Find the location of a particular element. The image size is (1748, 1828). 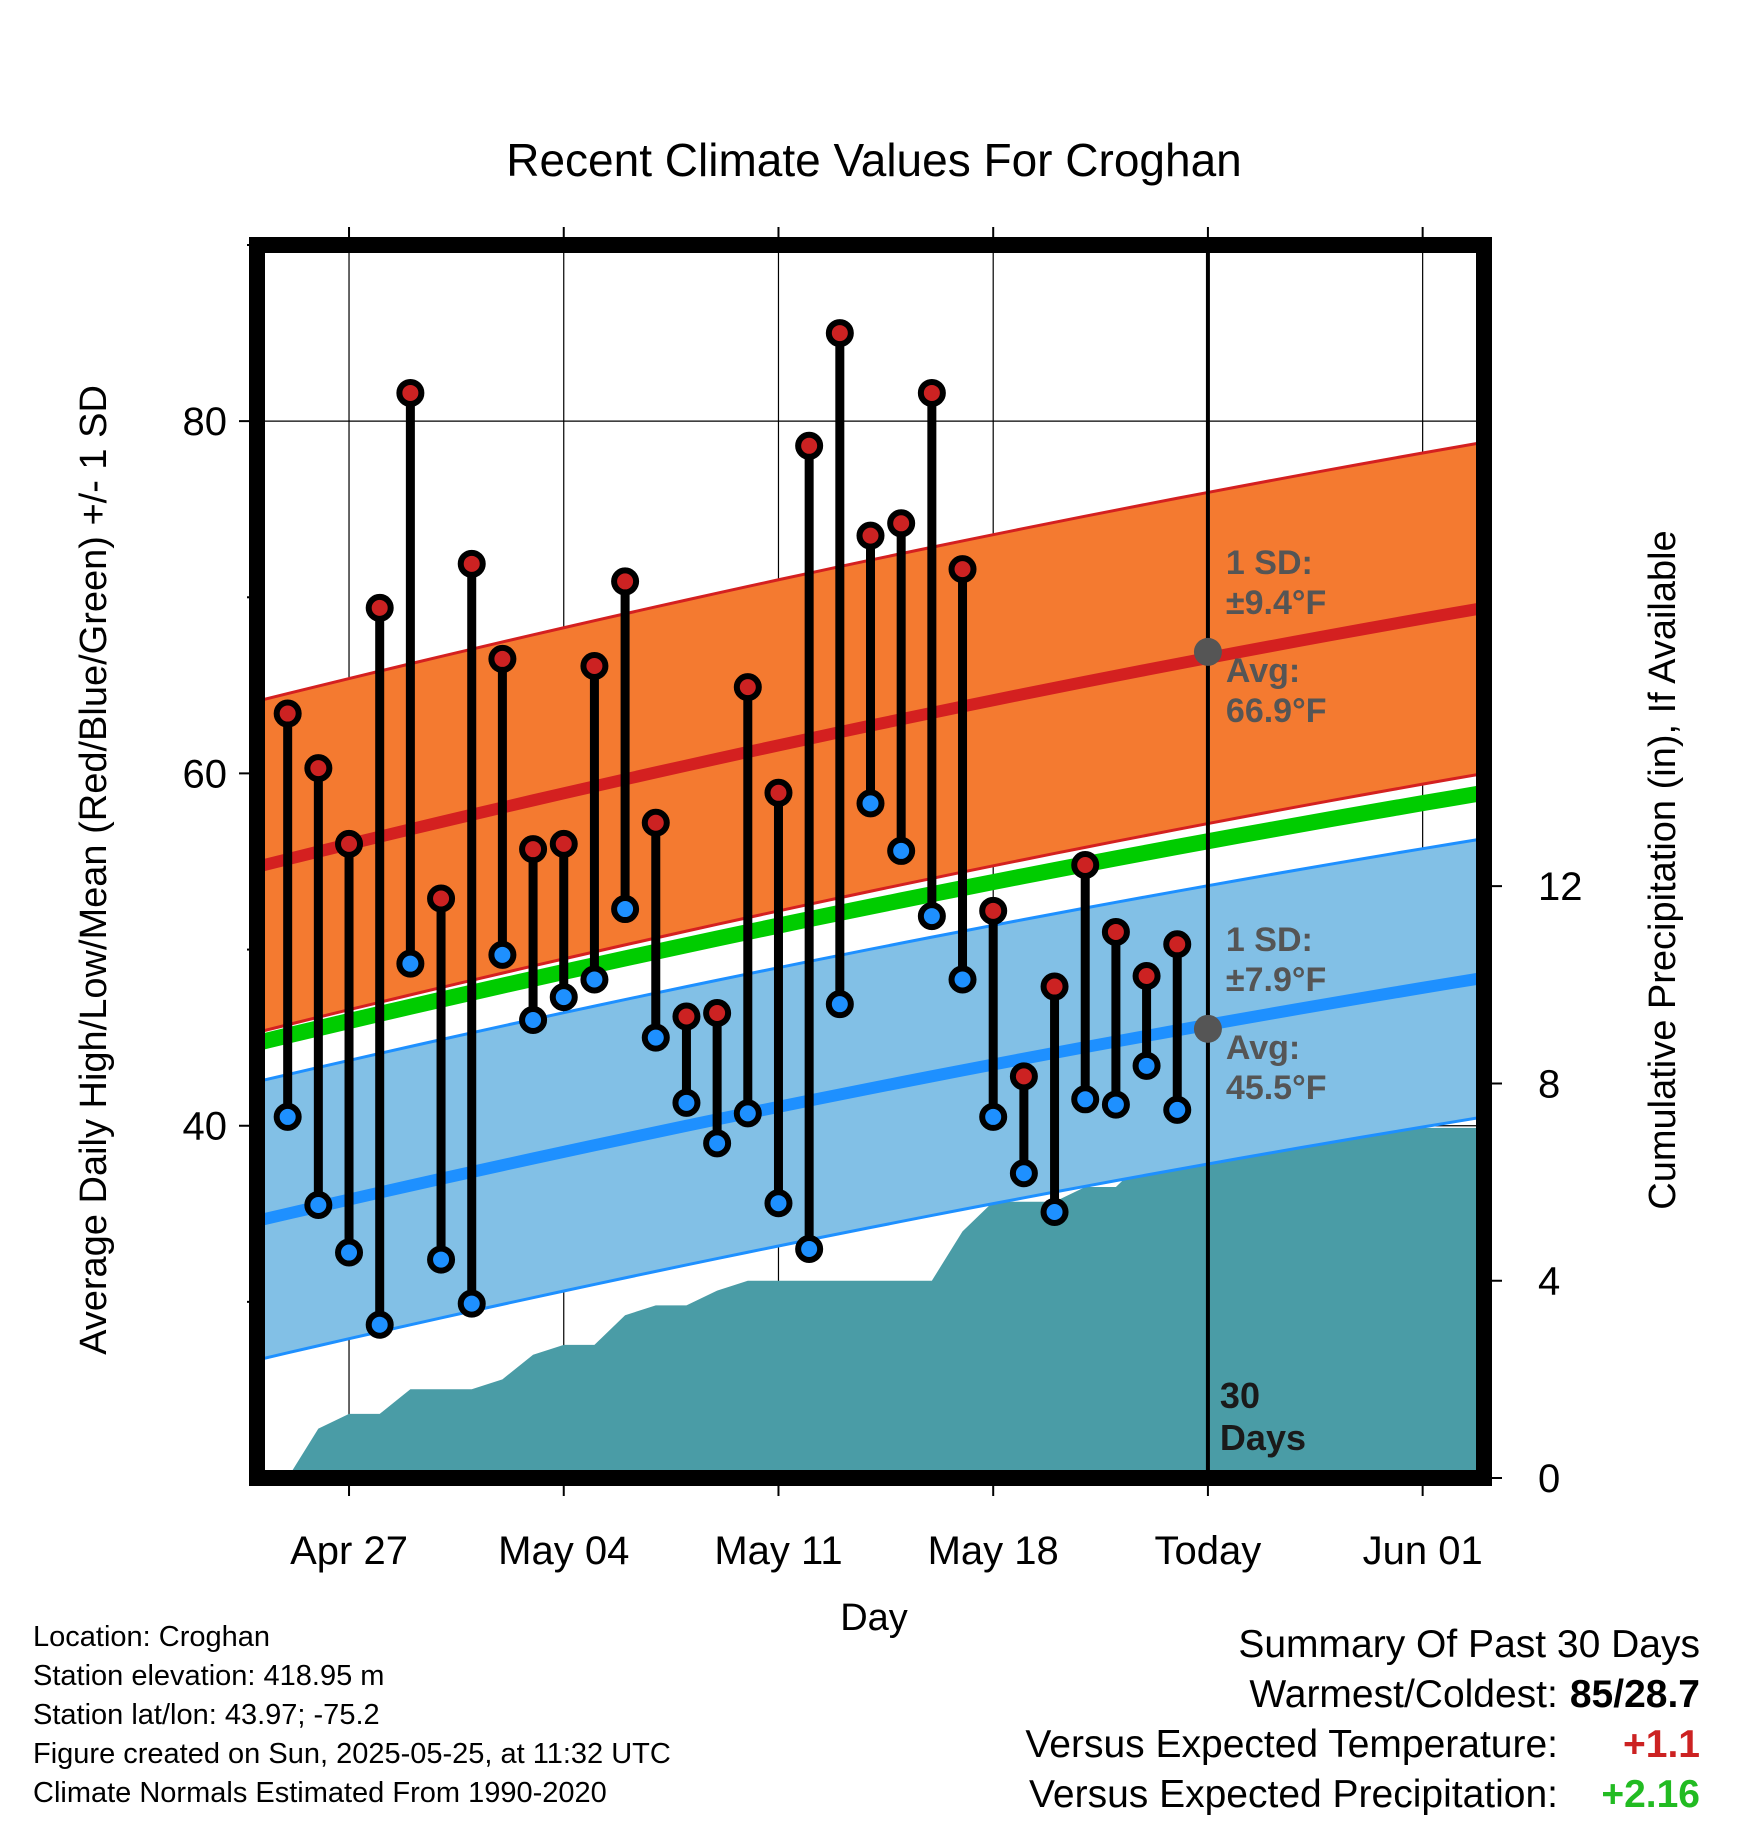

x-tick-label: Apr 27 is located at coordinates (349, 1551).